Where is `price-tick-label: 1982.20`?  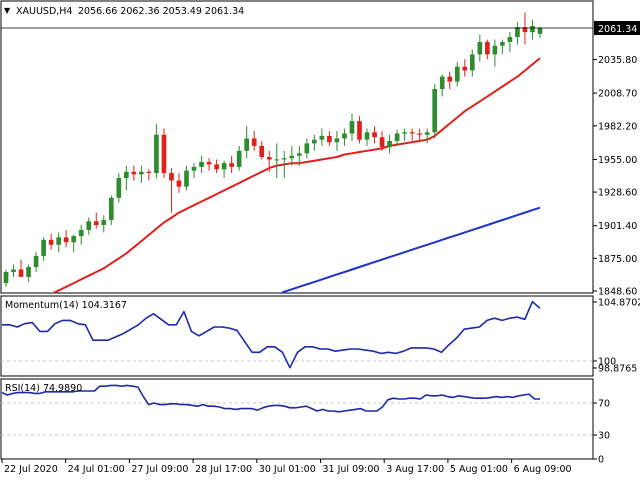
price-tick-label: 1982.20 is located at coordinates (617, 126).